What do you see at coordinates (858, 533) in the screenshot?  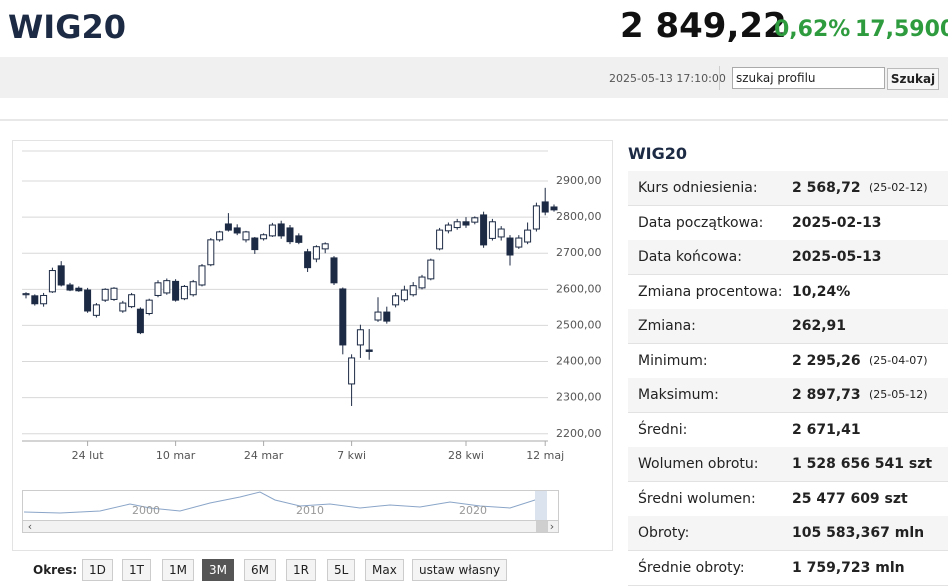 I see `row-value: 105 583,367 mln` at bounding box center [858, 533].